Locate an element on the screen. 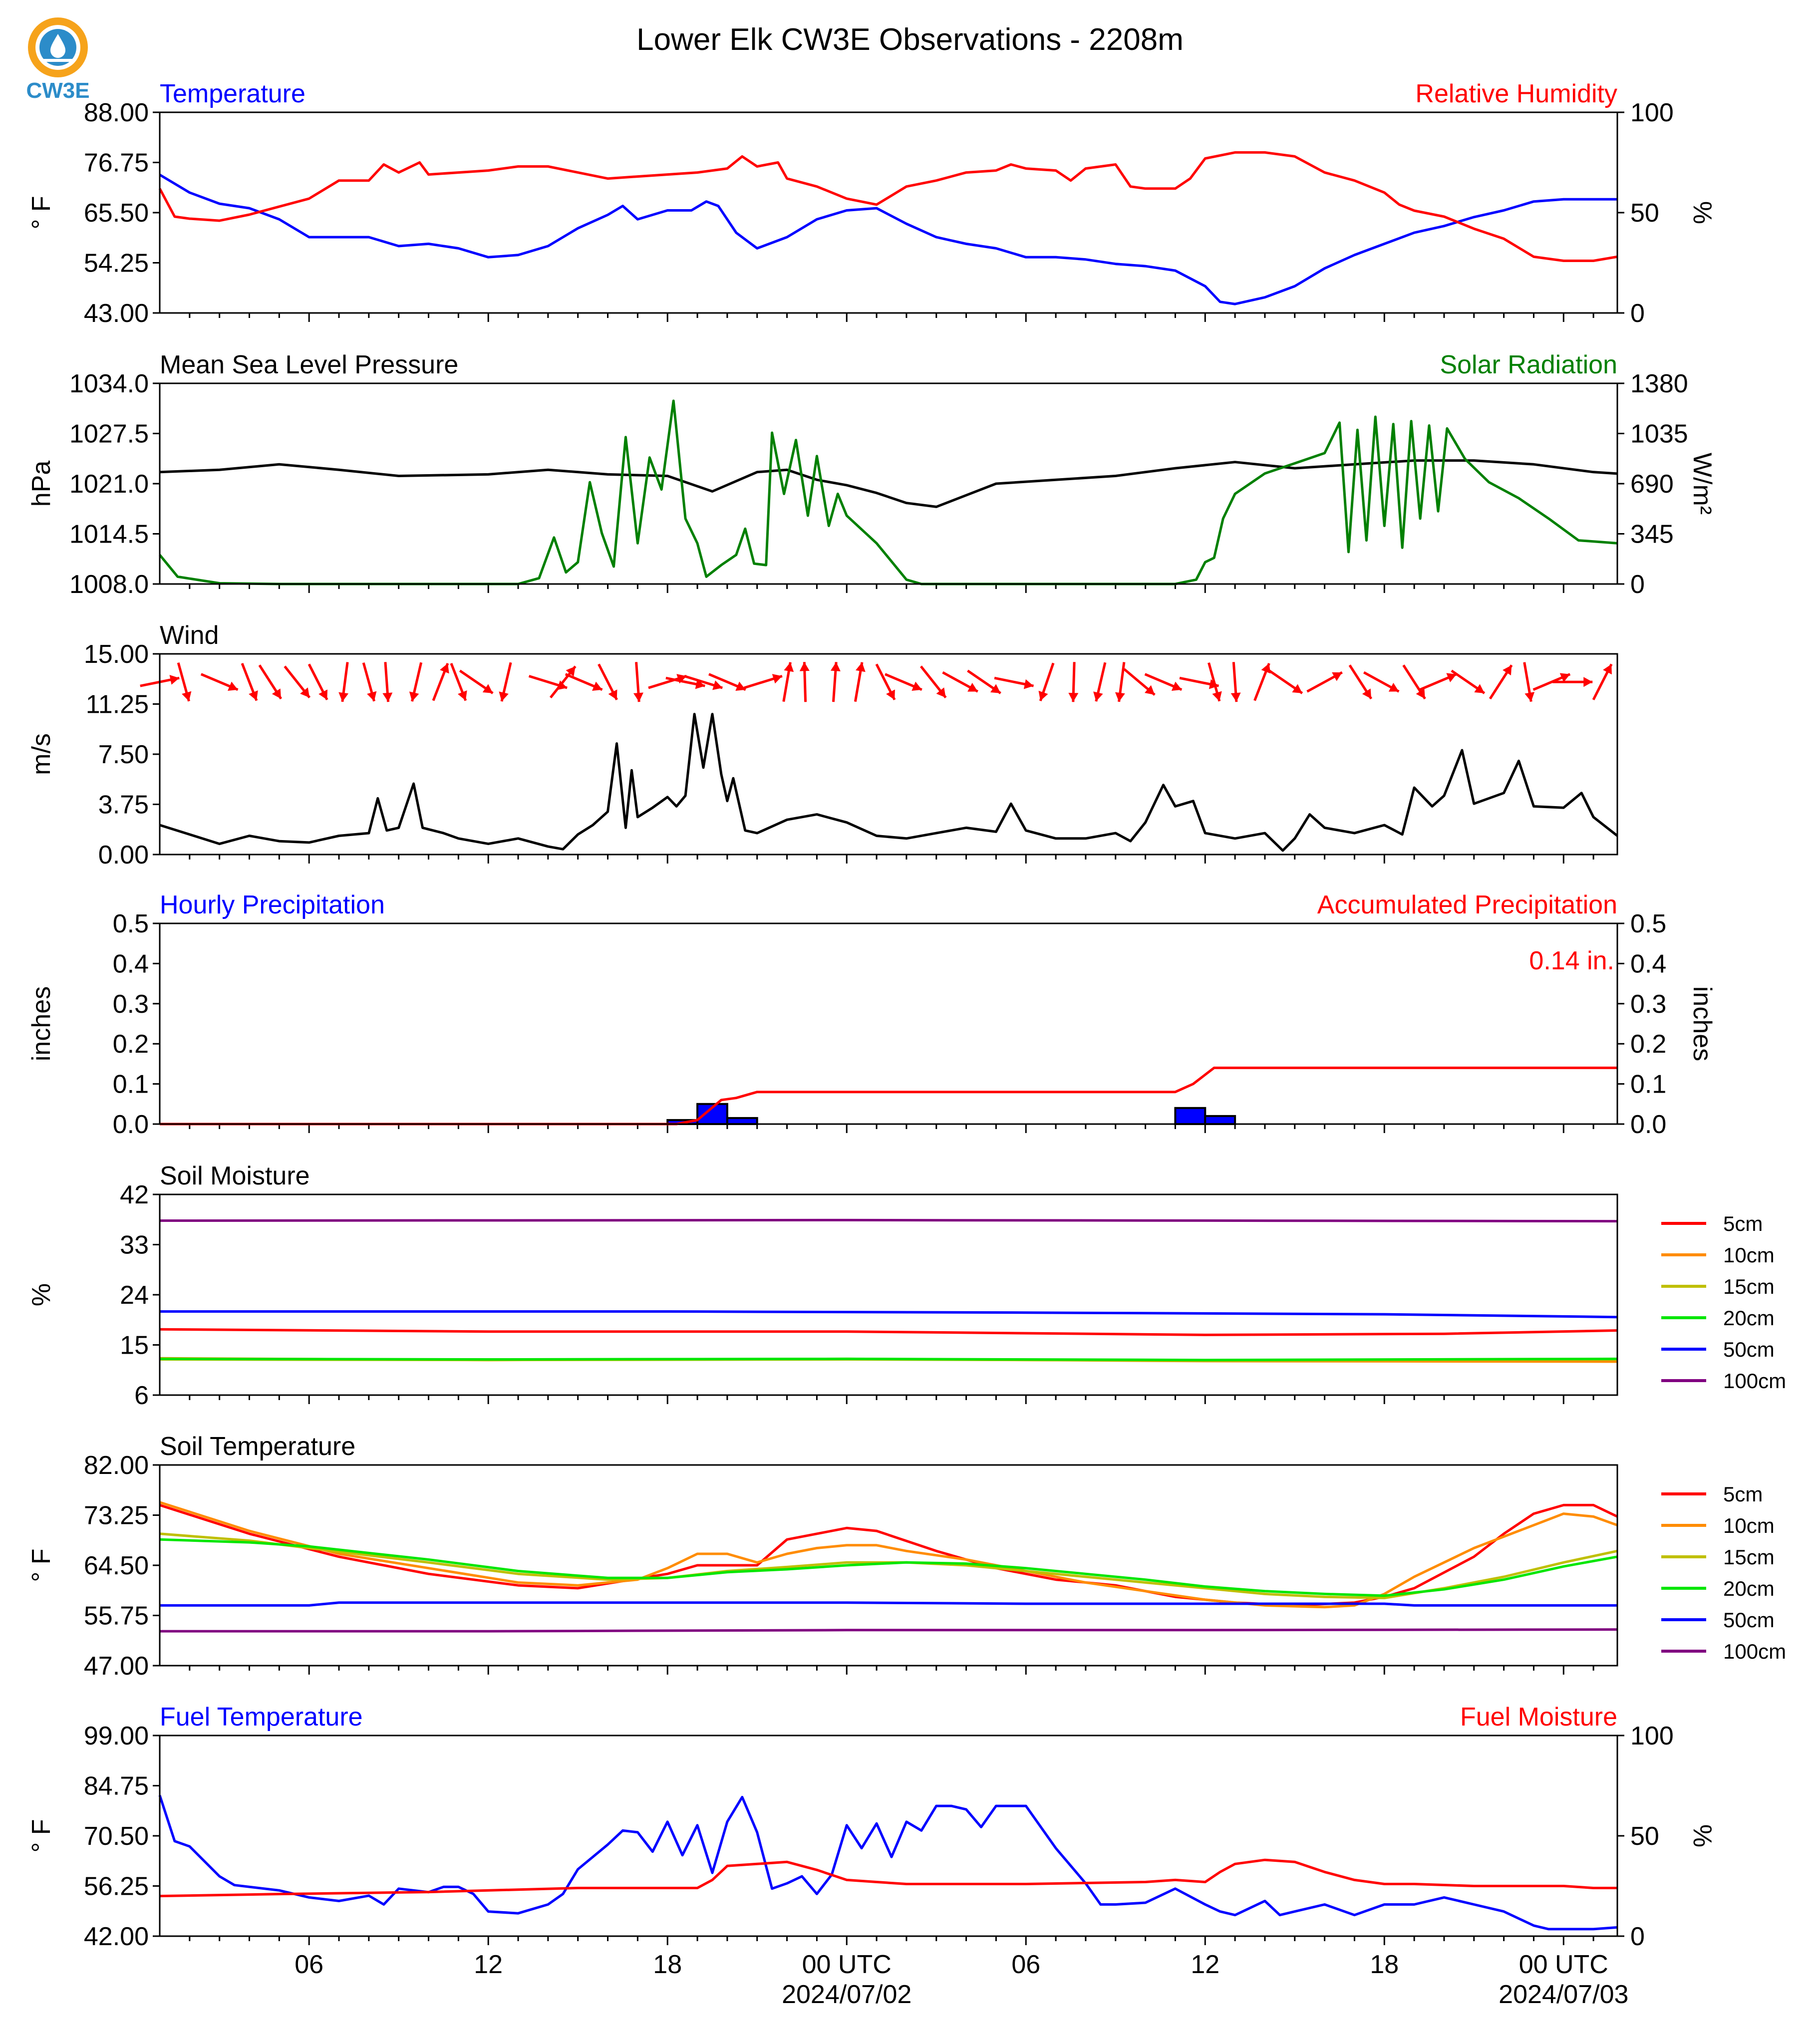 The width and height of the screenshot is (1820, 2028). series-100cm is located at coordinates (889, 1630).